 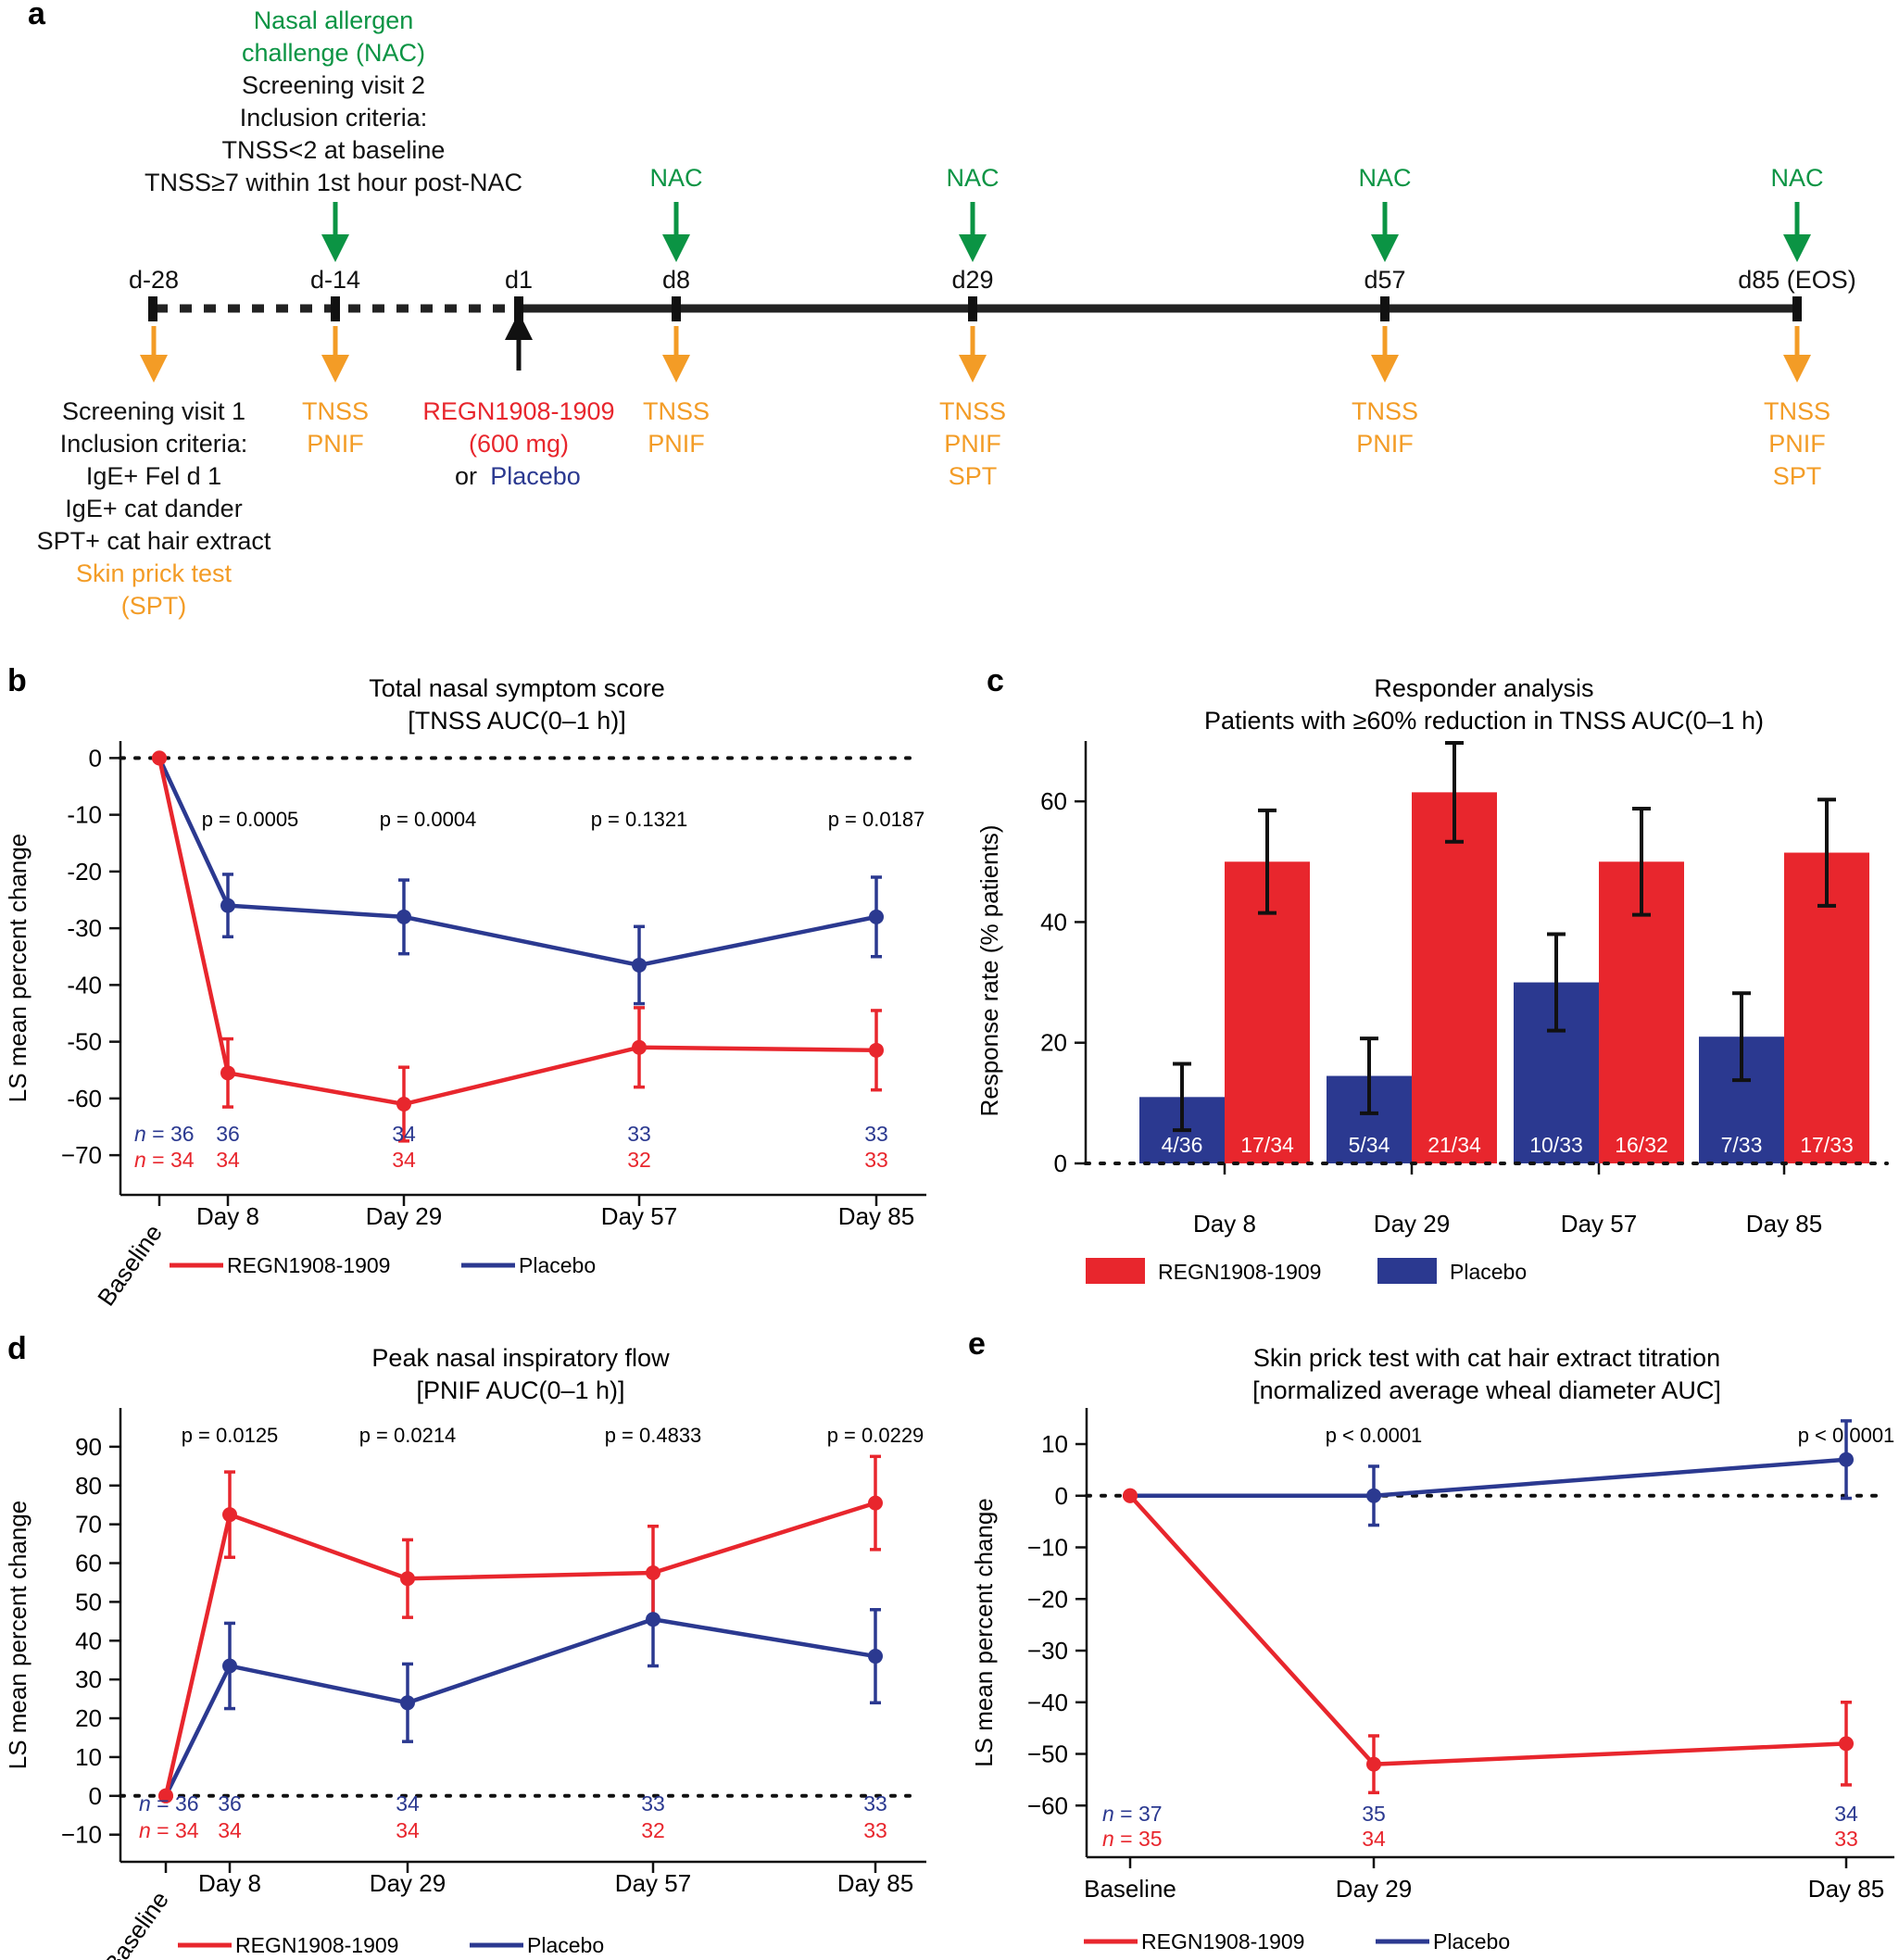 What do you see at coordinates (154, 476) in the screenshot?
I see `screening1-line-3: IgE+ Fel d 1` at bounding box center [154, 476].